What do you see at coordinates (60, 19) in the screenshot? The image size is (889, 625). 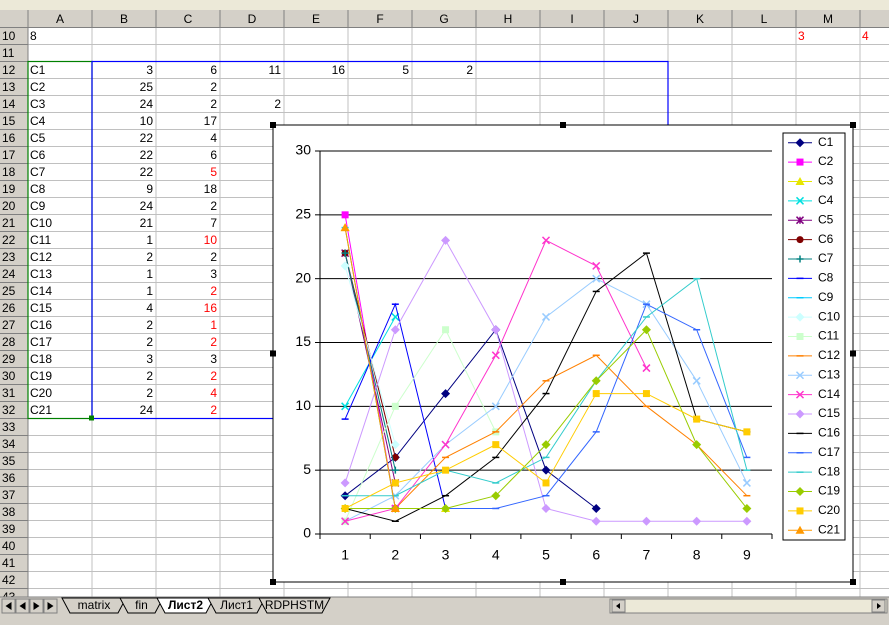 I see `column-header: A` at bounding box center [60, 19].